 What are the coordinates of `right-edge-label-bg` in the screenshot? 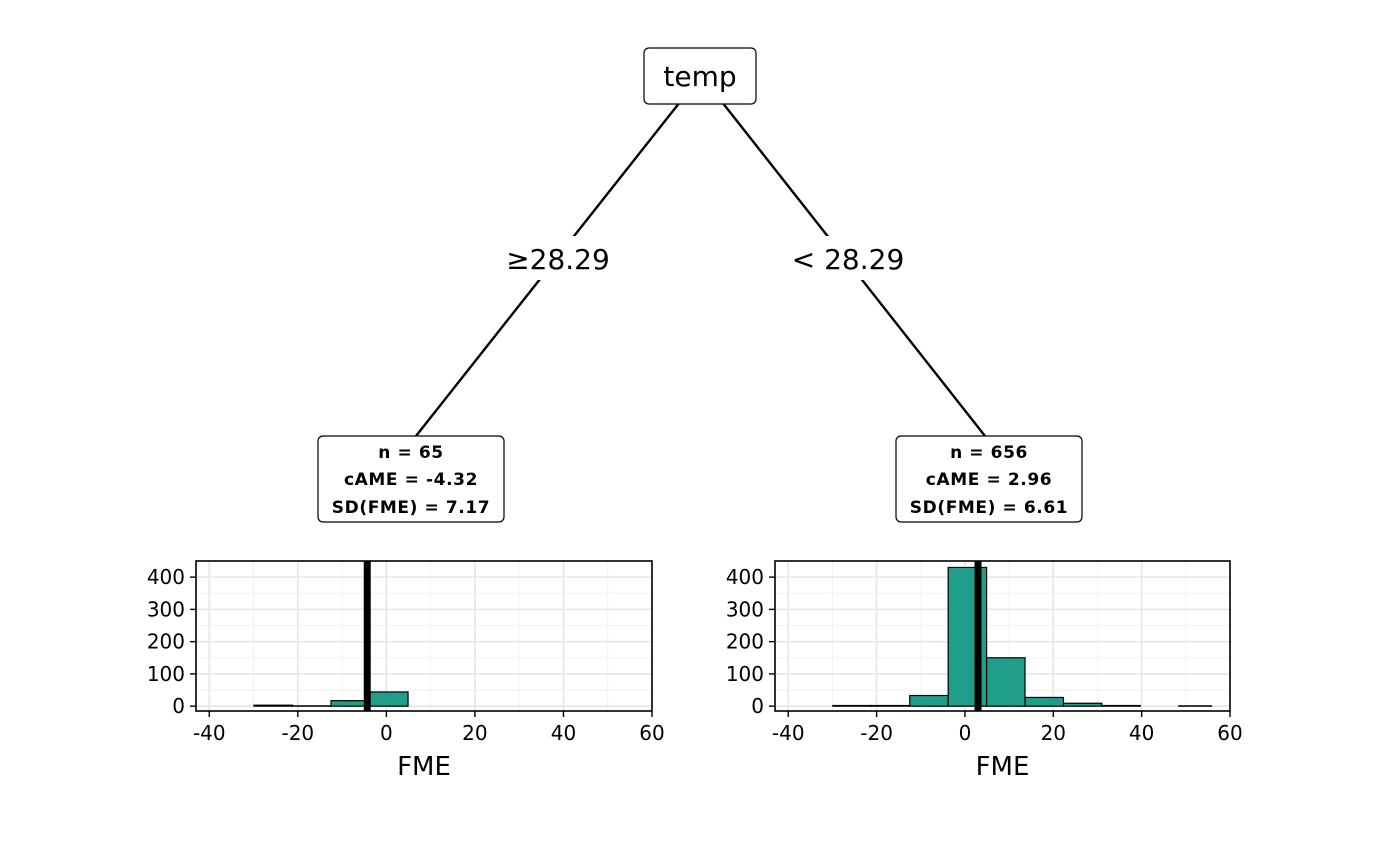 It's located at (847, 258).